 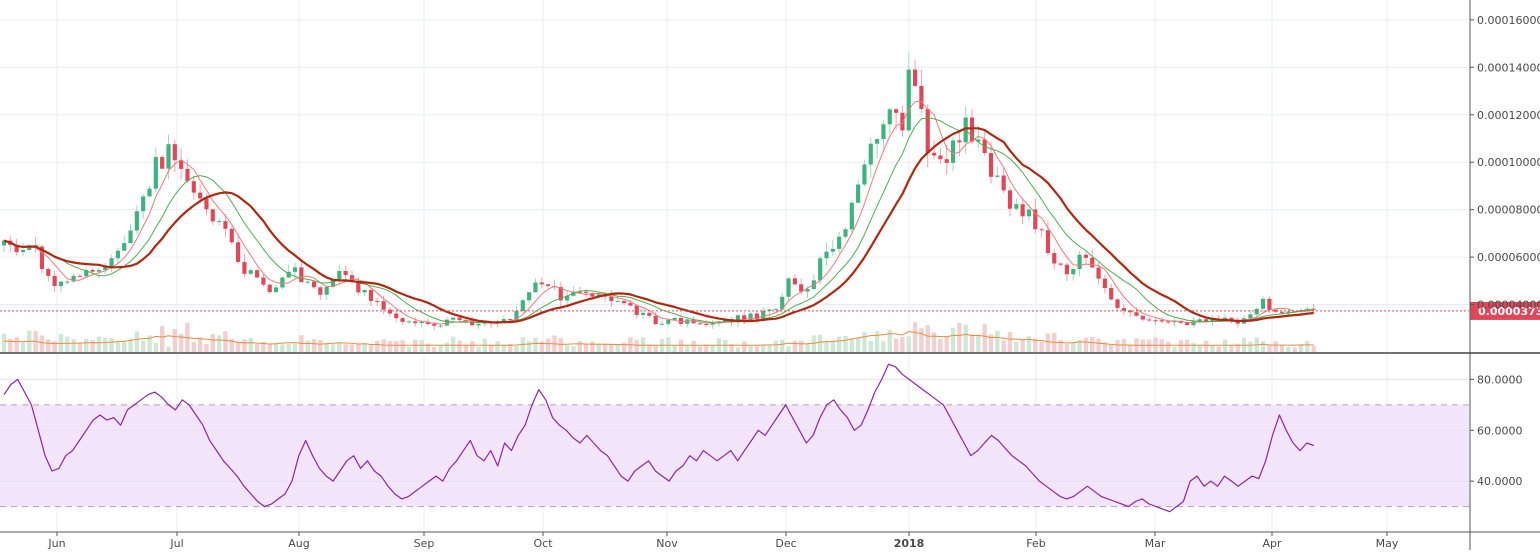 What do you see at coordinates (1509, 311) in the screenshot?
I see `last-price-label: 0.00003731` at bounding box center [1509, 311].